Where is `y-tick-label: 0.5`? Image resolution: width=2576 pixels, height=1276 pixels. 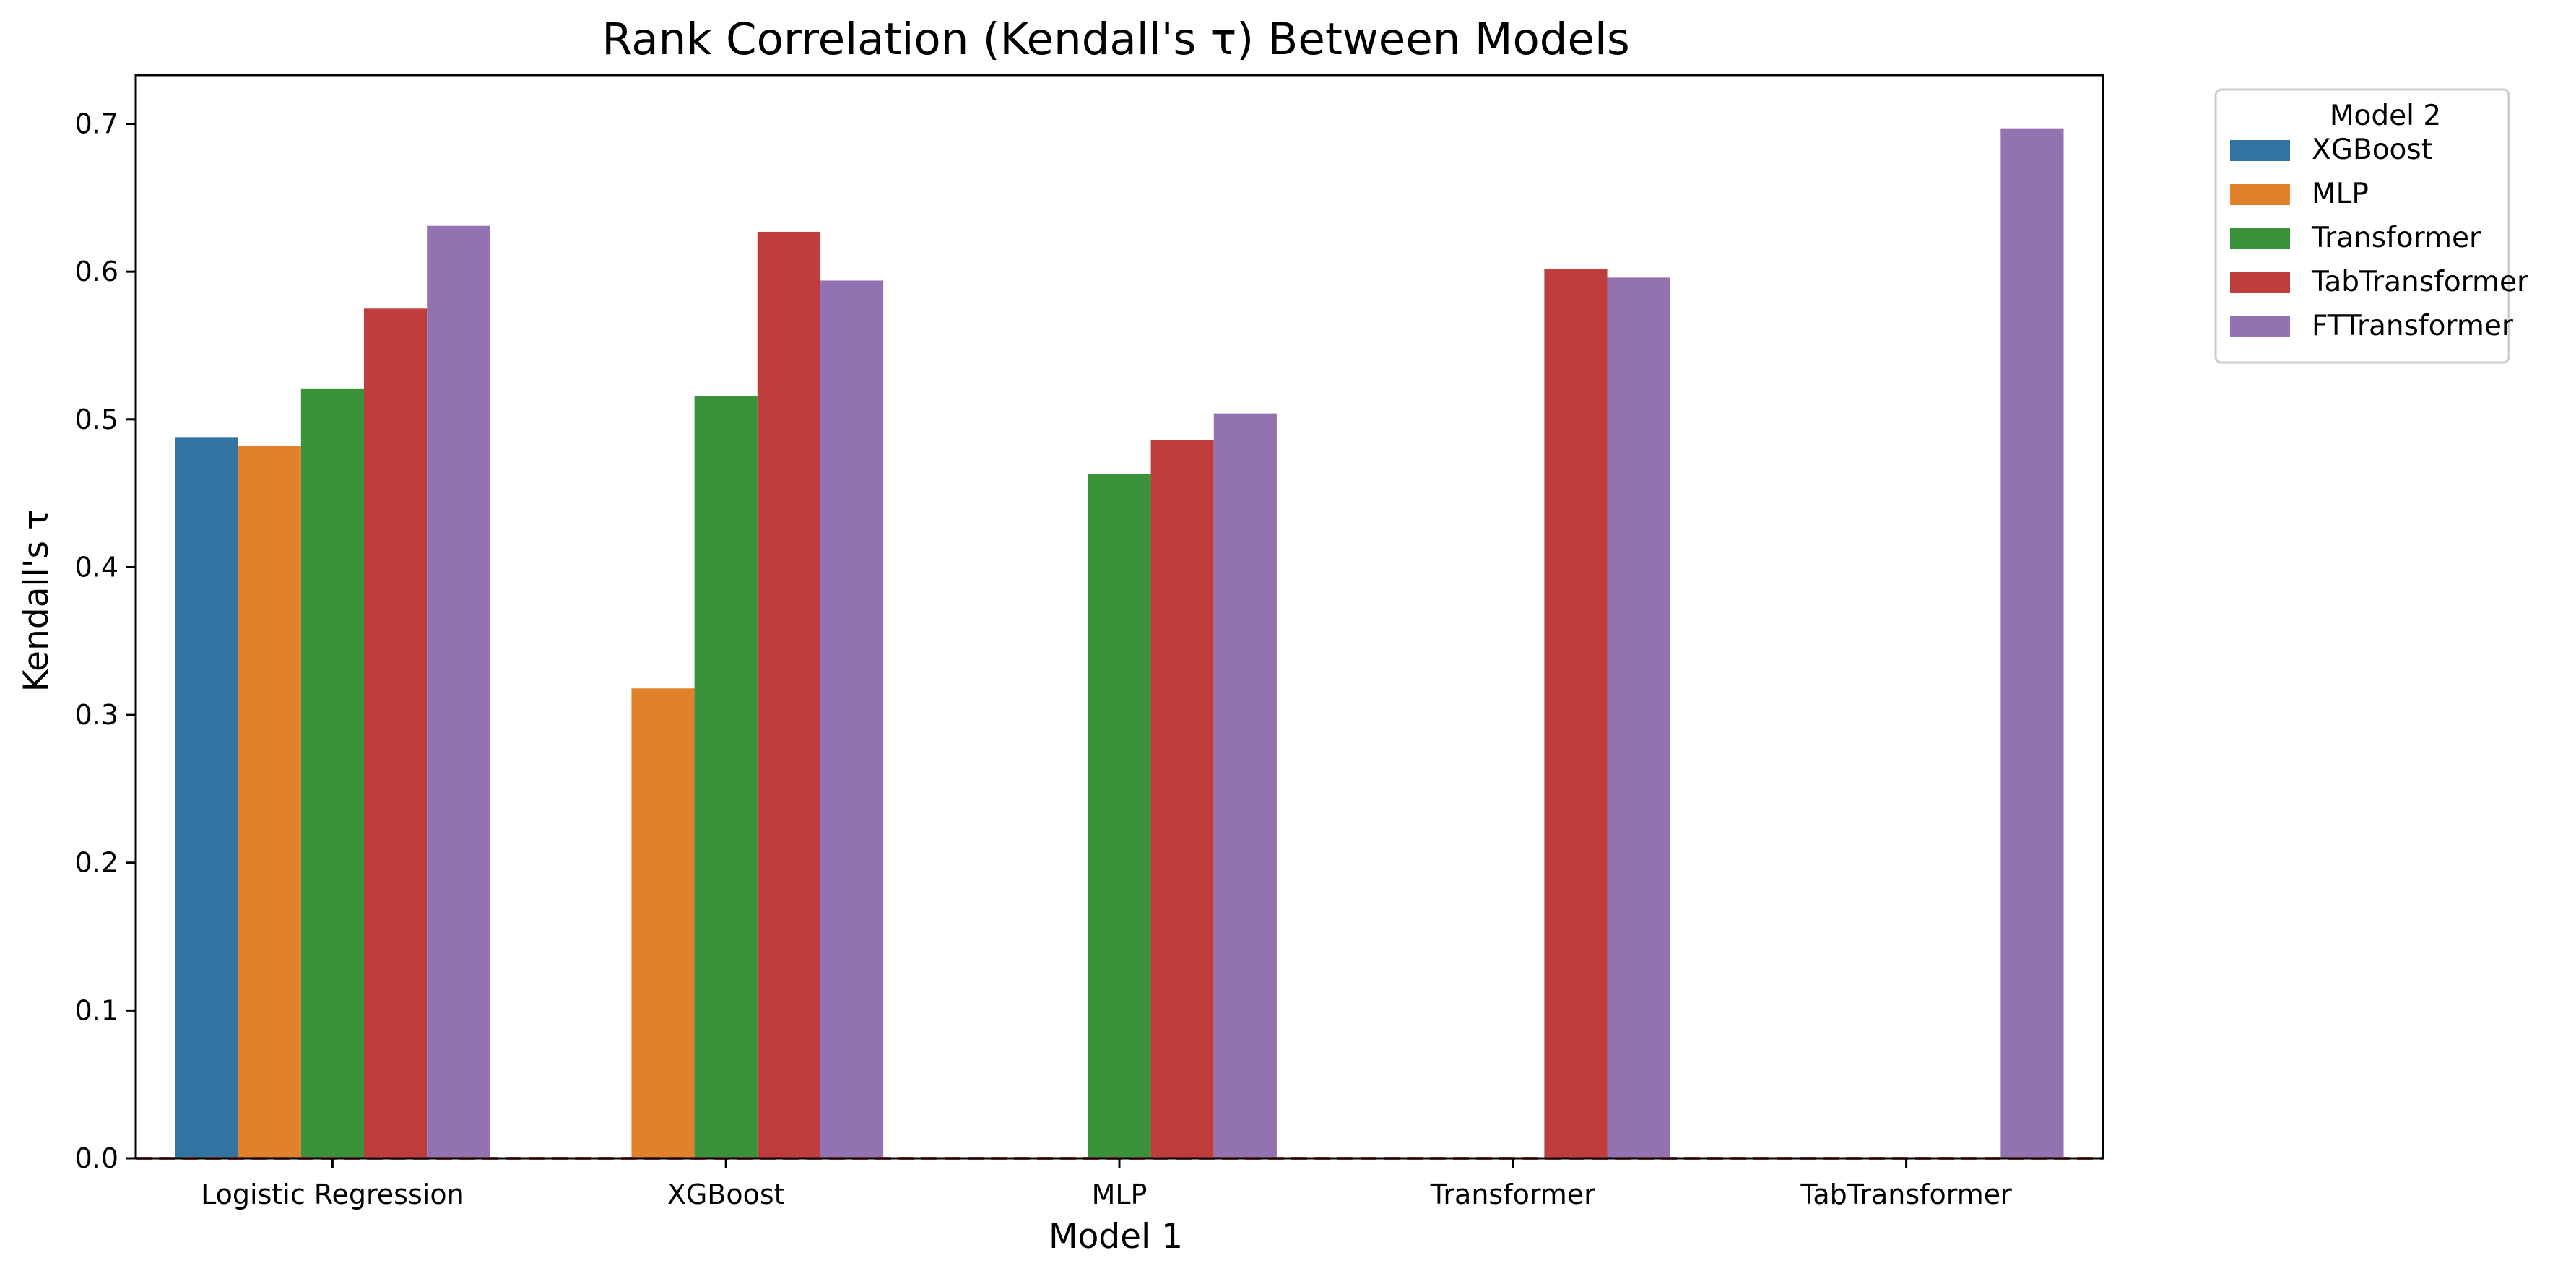 y-tick-label: 0.5 is located at coordinates (96, 419).